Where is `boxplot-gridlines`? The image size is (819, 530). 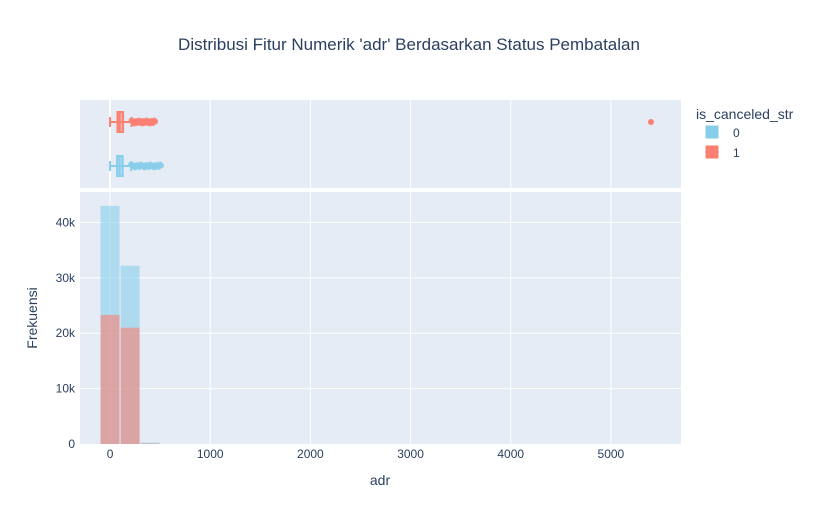
boxplot-gridlines is located at coordinates (360, 144).